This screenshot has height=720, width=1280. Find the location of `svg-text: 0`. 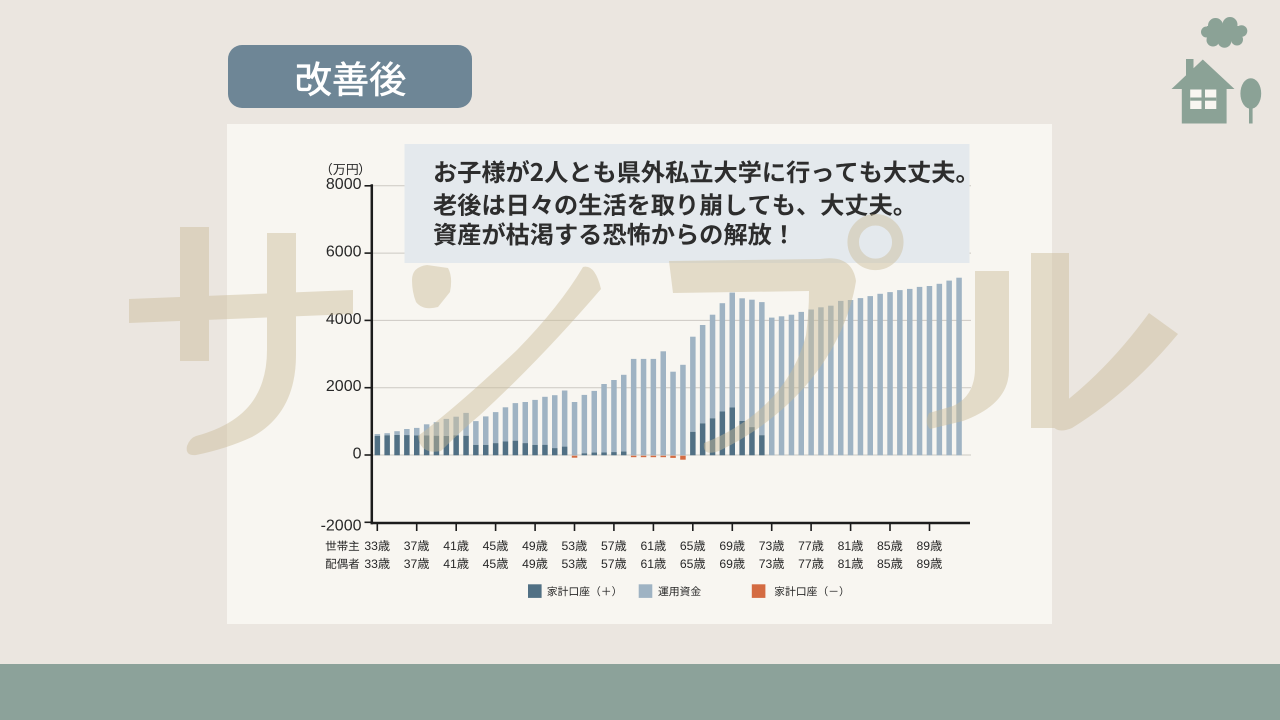

svg-text: 0 is located at coordinates (357, 453).